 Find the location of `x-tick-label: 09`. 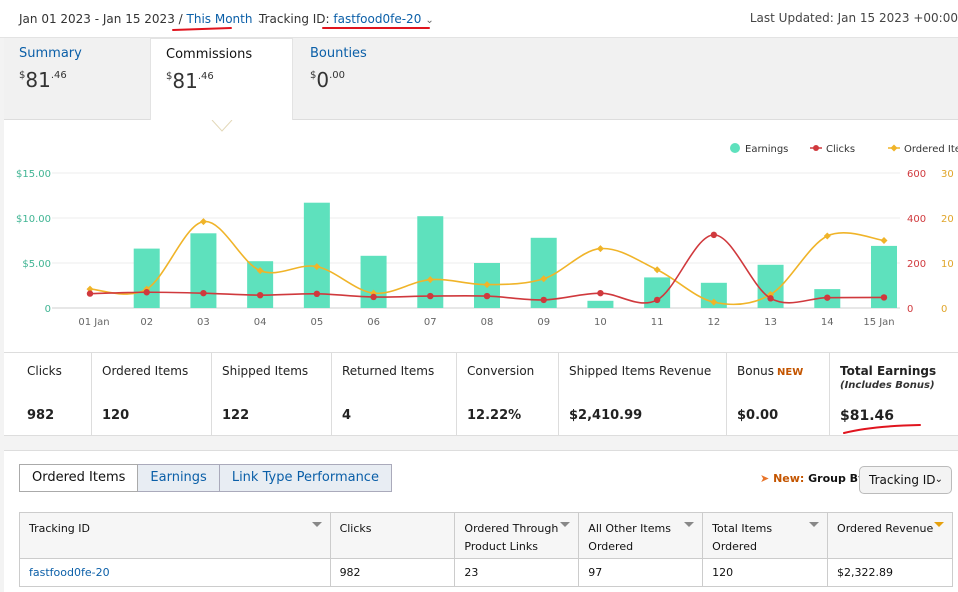

x-tick-label: 09 is located at coordinates (543, 322).